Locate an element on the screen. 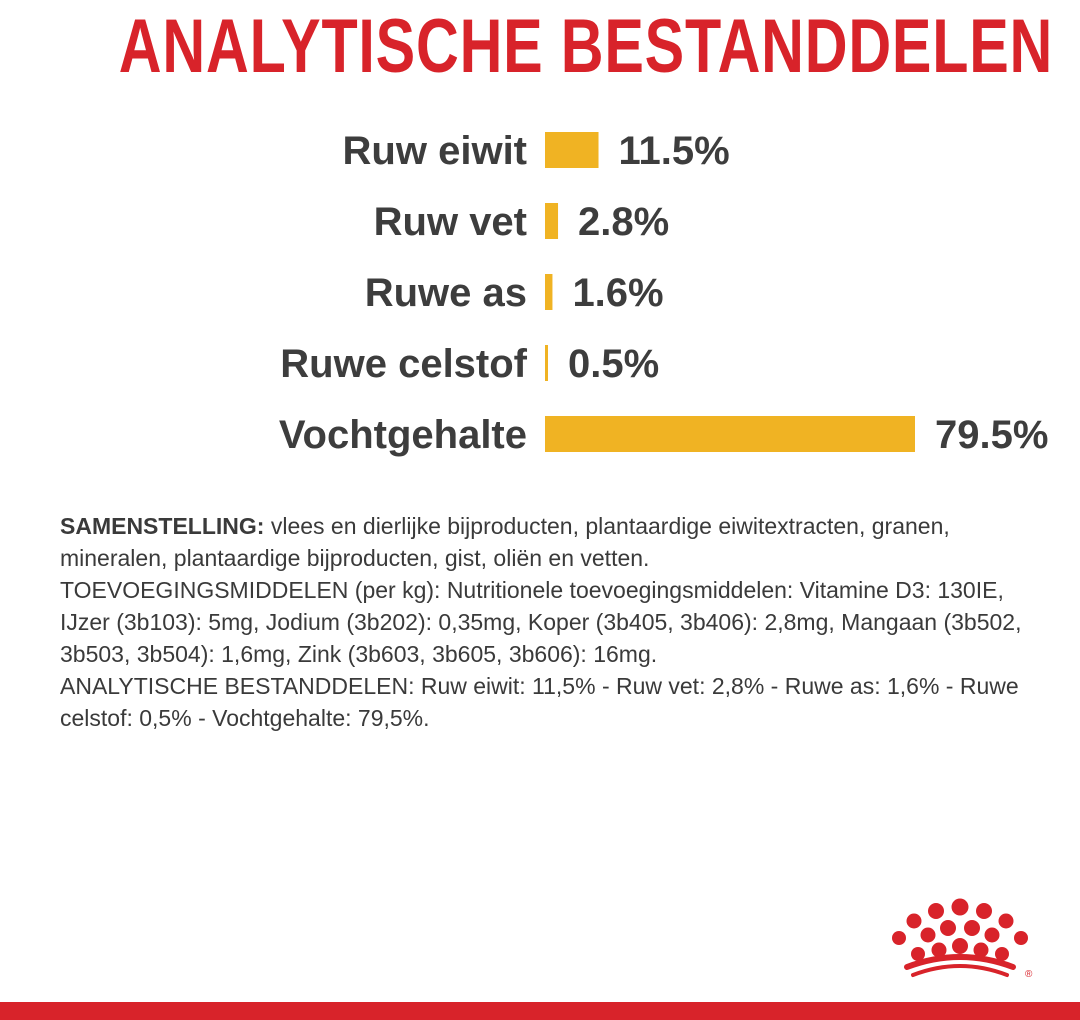 This screenshot has height=1020, width=1080. category-label: Ruwe celstof is located at coordinates (403, 364).